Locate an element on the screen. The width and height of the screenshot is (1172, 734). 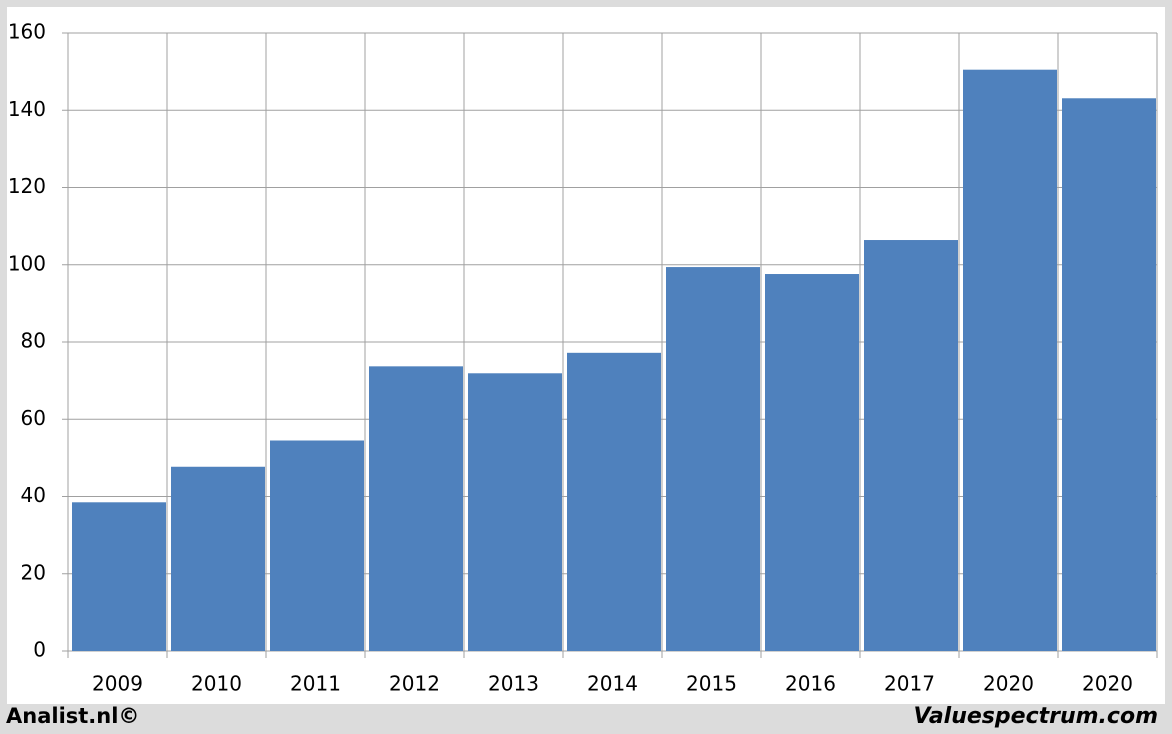
y-tick-label: 160 is located at coordinates (27, 32).